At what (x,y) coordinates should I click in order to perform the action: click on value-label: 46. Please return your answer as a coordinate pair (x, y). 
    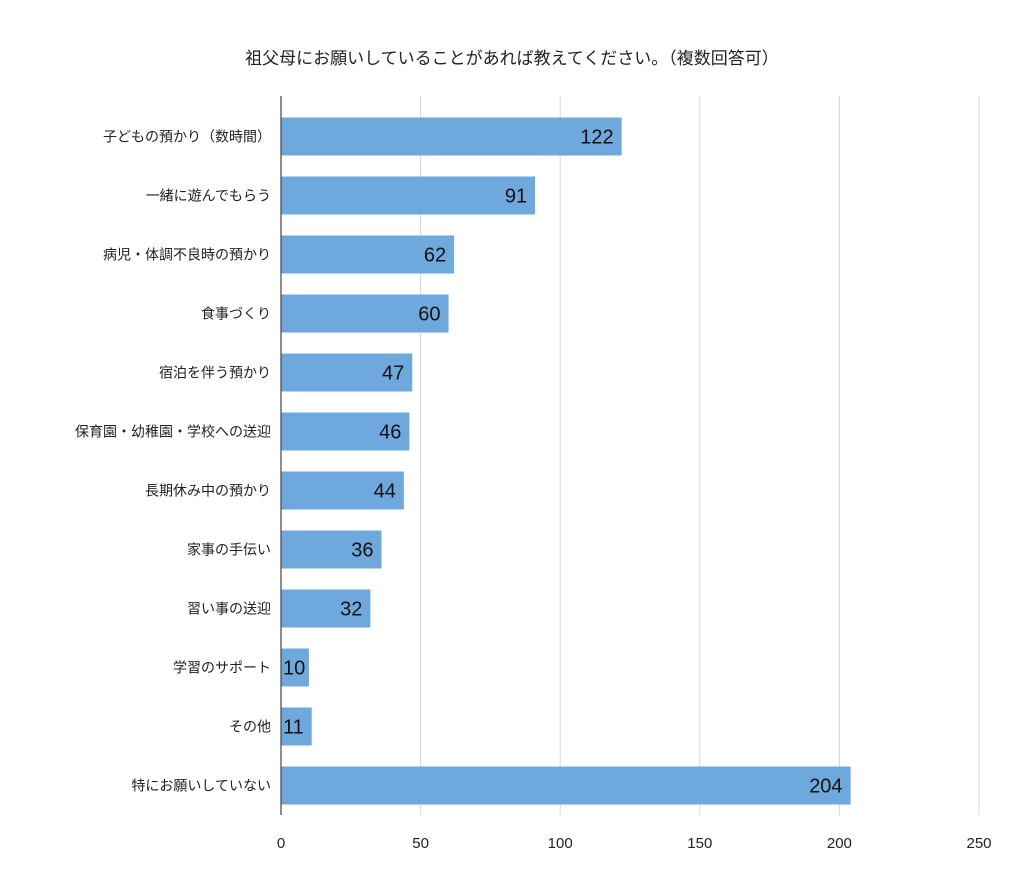
    Looking at the image, I should click on (390, 433).